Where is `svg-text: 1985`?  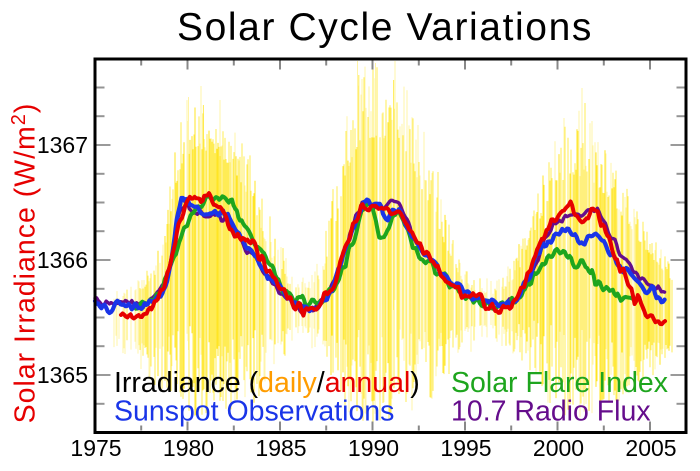
svg-text: 1985 is located at coordinates (280, 448).